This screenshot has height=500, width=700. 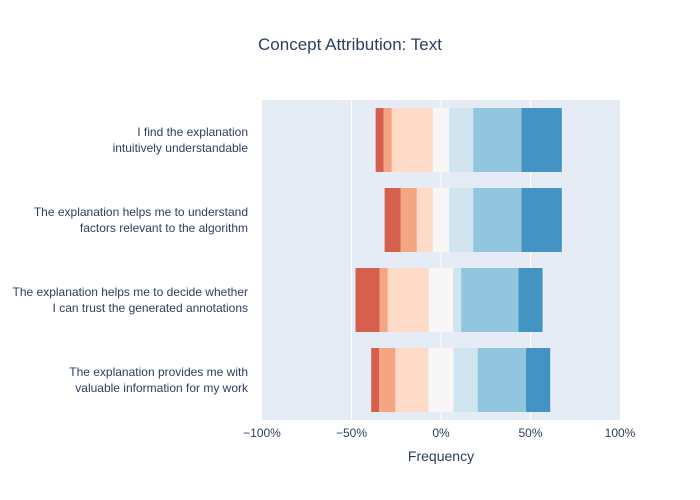 I want to click on chart-title: Concept Attribution: Text, so click(x=350, y=44).